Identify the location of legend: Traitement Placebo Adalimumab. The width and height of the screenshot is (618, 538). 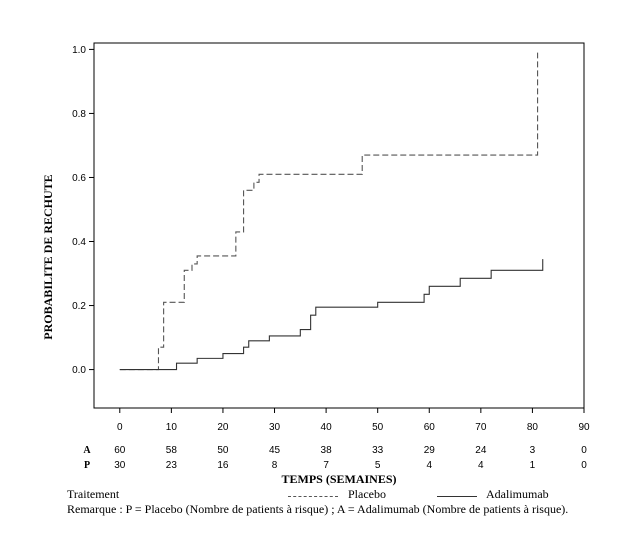
(337, 494).